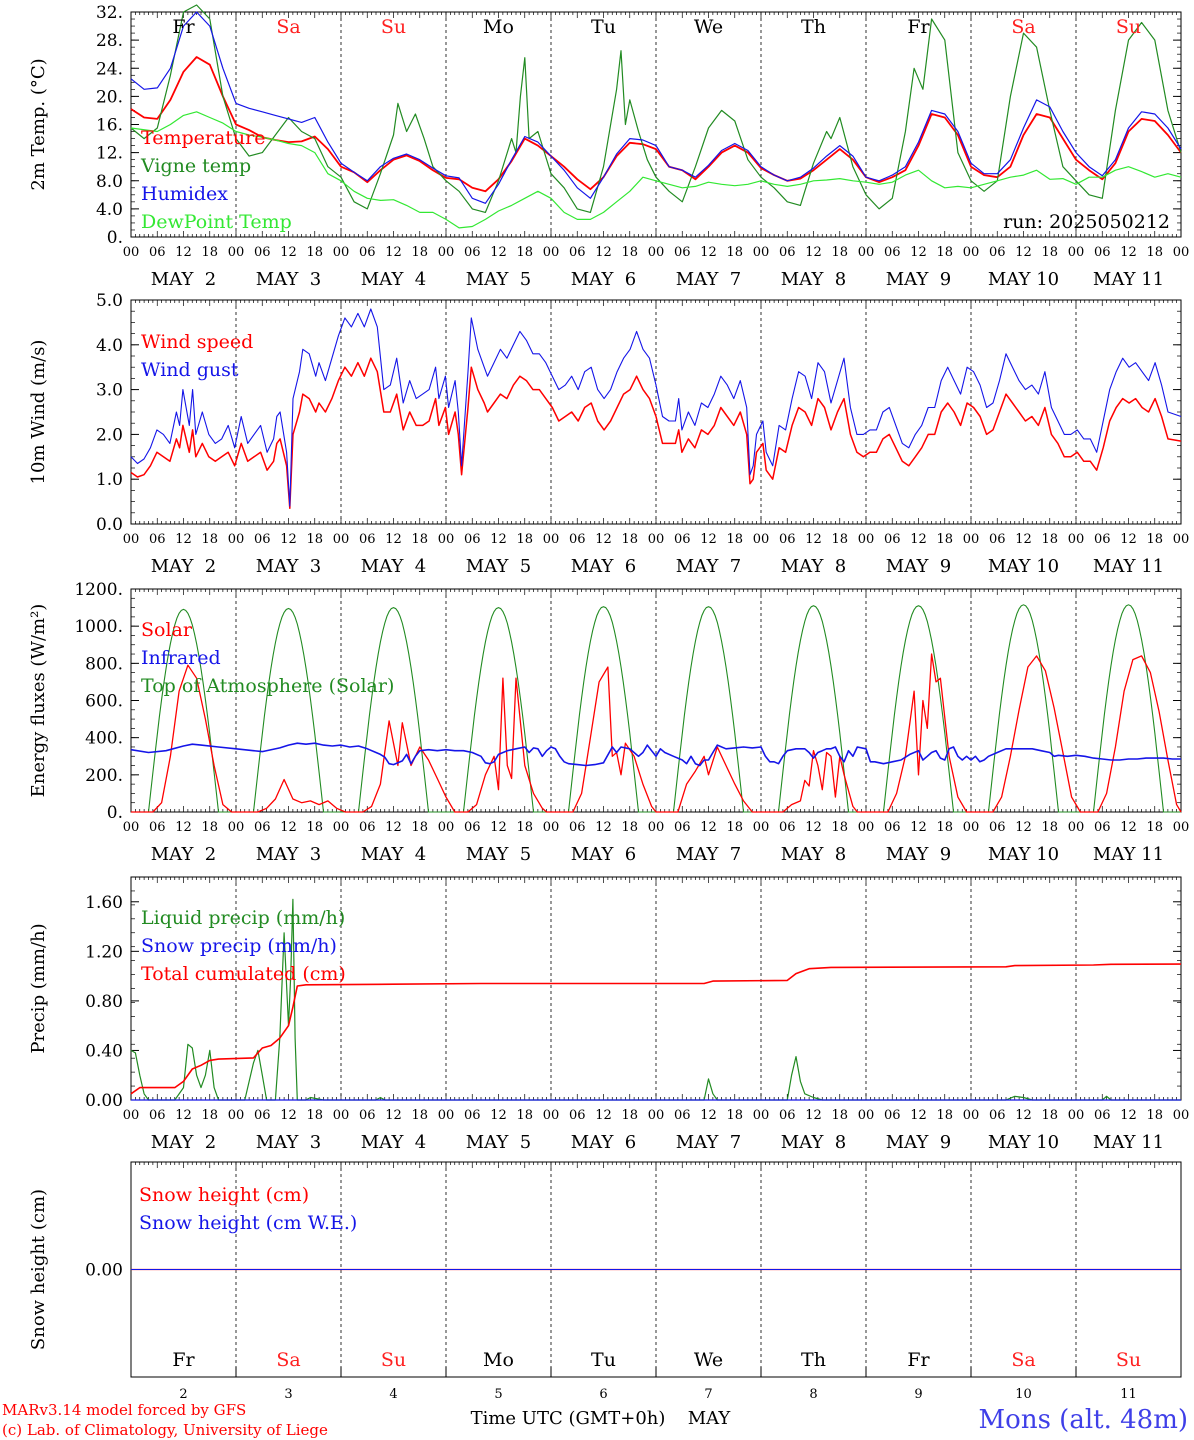 The height and width of the screenshot is (1440, 1194). Describe the element at coordinates (498, 279) in the screenshot. I see `date-label: MAY 5` at that location.